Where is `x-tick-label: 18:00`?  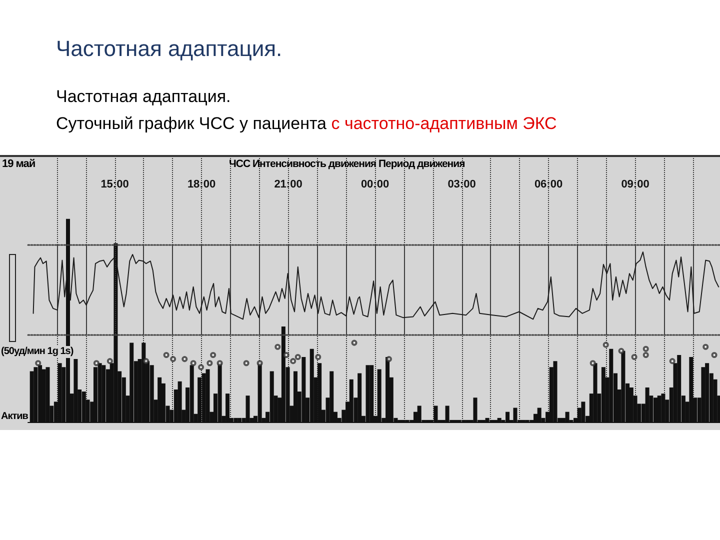 x-tick-label: 18:00 is located at coordinates (201, 184).